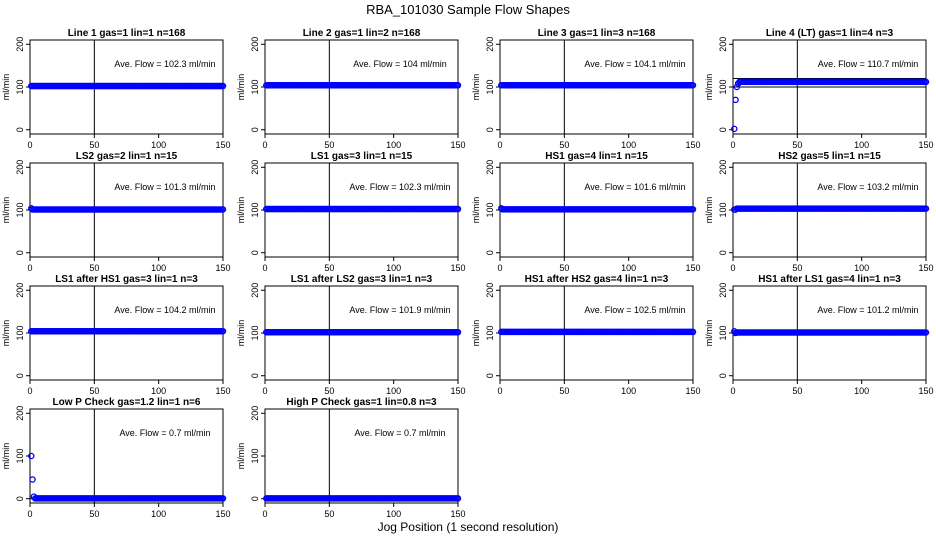 Image resolution: width=936 pixels, height=540 pixels. I want to click on panel-title: Line 2 gas=1 lin=2 n=168, so click(362, 33).